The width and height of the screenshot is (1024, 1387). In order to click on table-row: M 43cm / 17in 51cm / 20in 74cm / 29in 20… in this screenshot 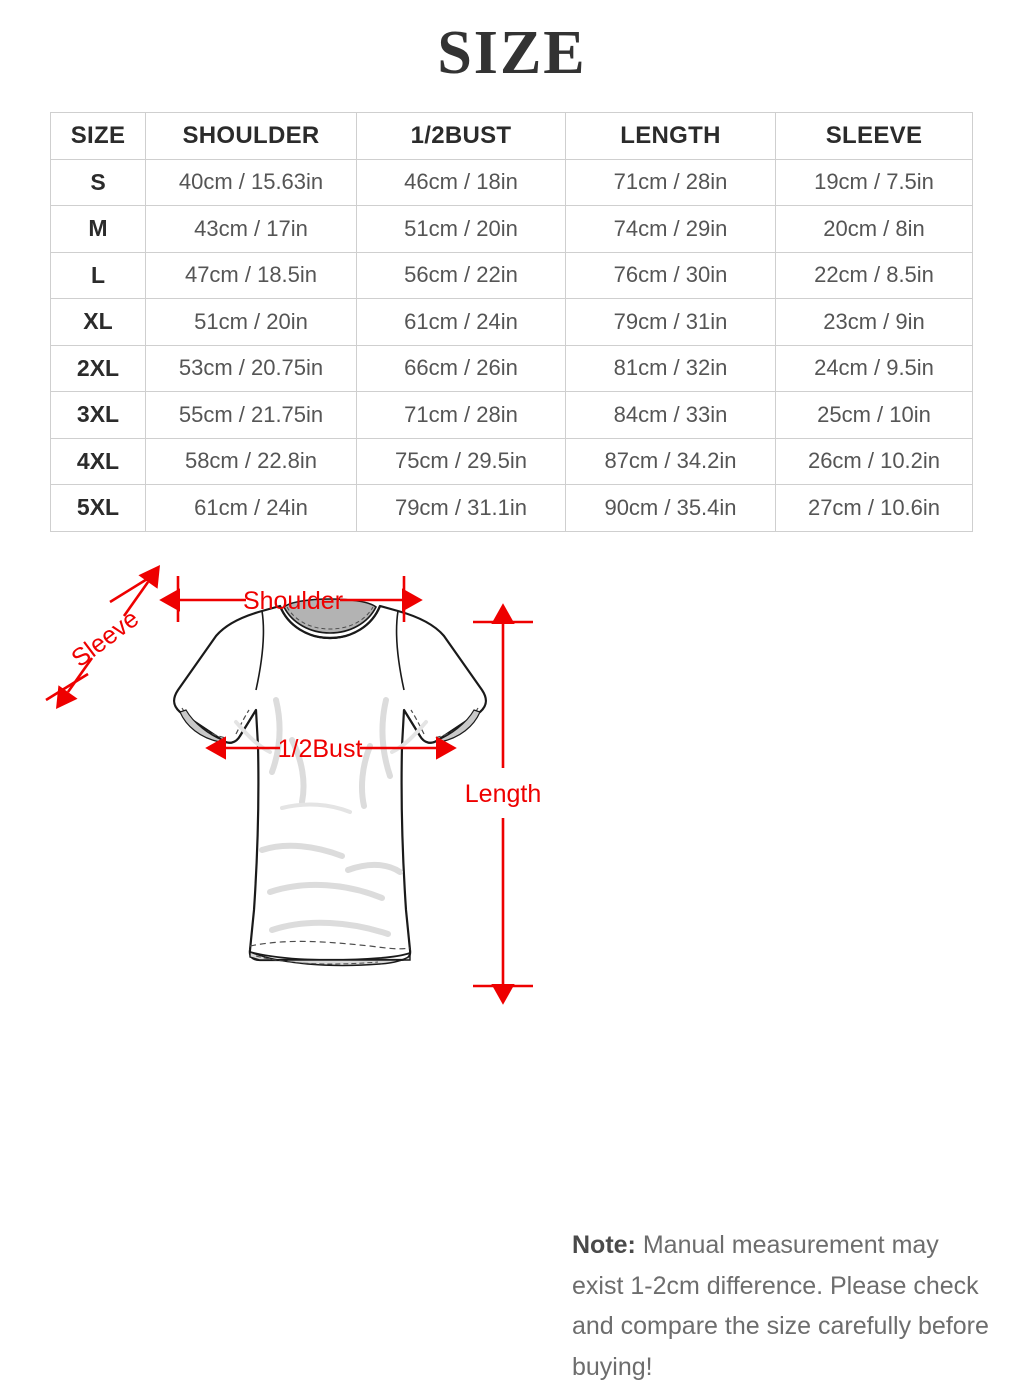, I will do `click(511, 229)`.